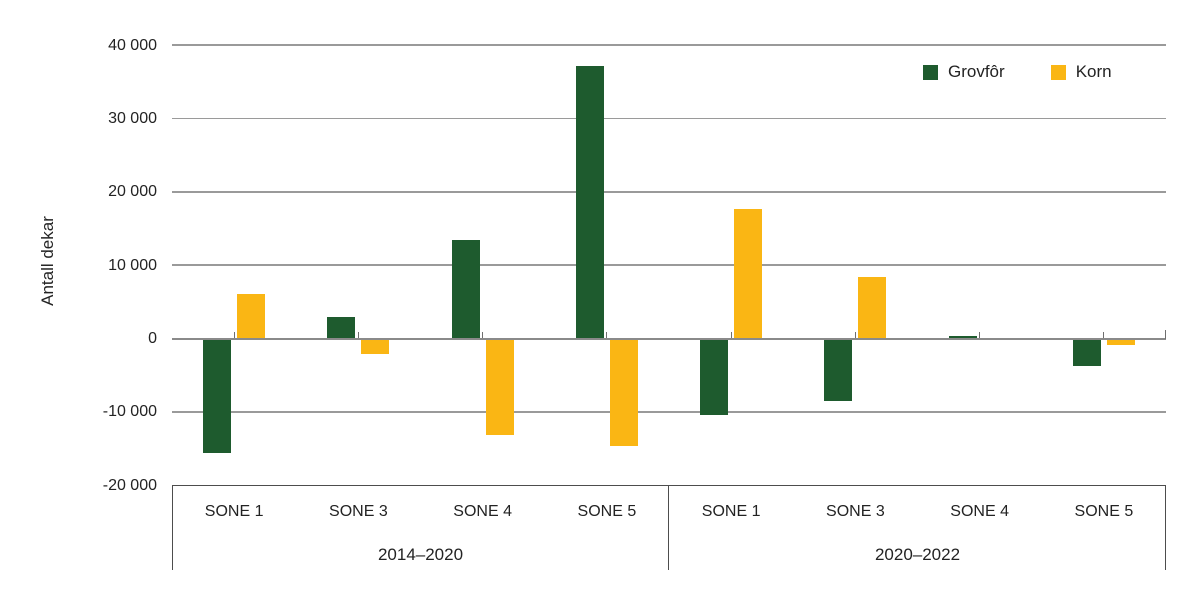 This screenshot has width=1200, height=604. I want to click on axis-end-tick, so click(1165, 334).